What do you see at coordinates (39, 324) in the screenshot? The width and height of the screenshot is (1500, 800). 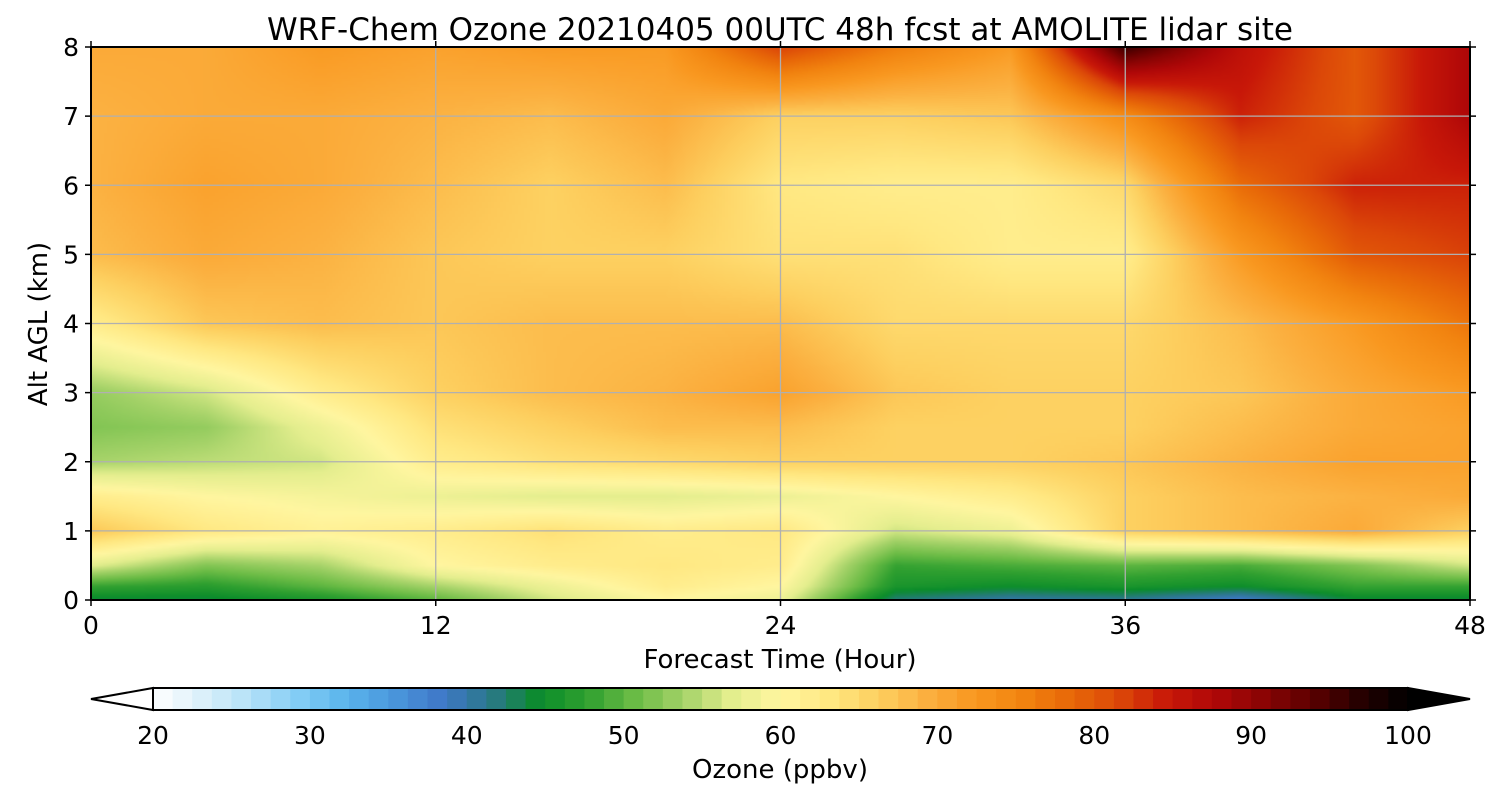 I see `y-axis-label: Alt AGL (km)` at bounding box center [39, 324].